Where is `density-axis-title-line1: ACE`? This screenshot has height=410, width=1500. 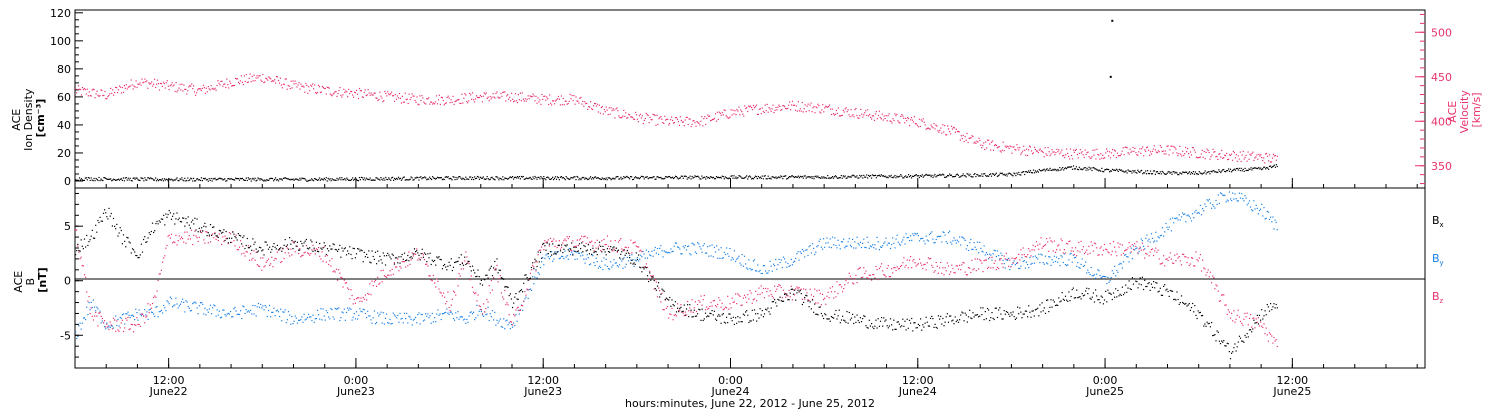
density-axis-title-line1: ACE is located at coordinates (16, 120).